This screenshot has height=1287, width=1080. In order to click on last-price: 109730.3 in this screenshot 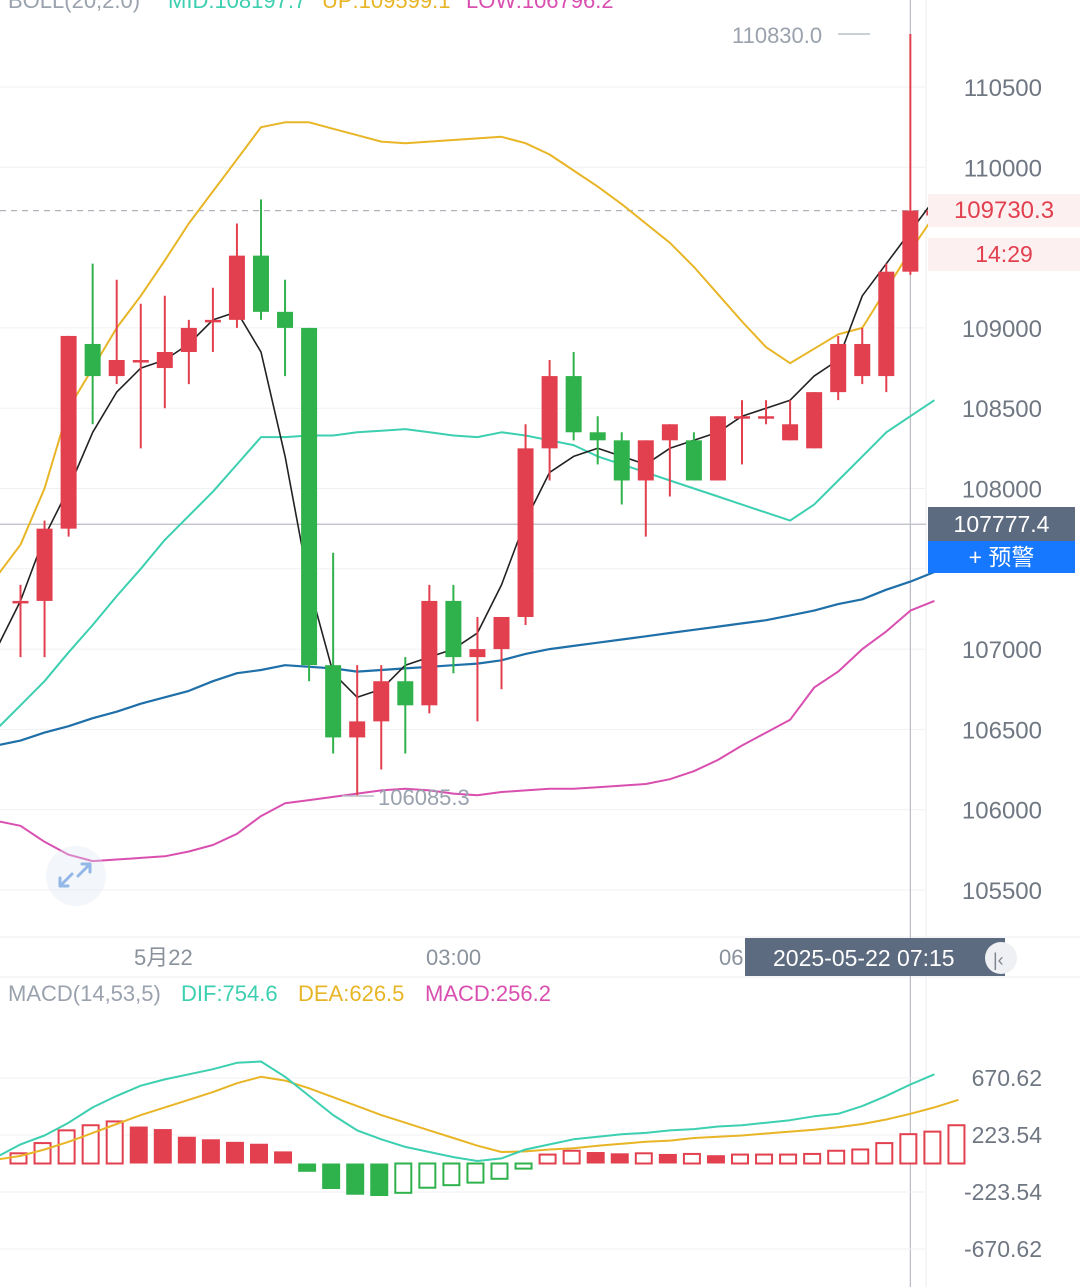, I will do `click(1004, 210)`.